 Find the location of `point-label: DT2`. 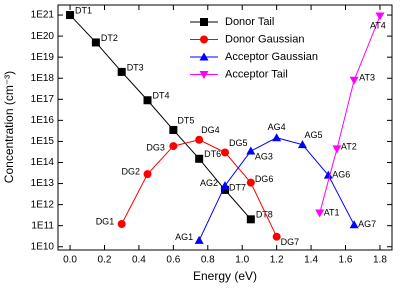

point-label: DT2 is located at coordinates (109, 38).